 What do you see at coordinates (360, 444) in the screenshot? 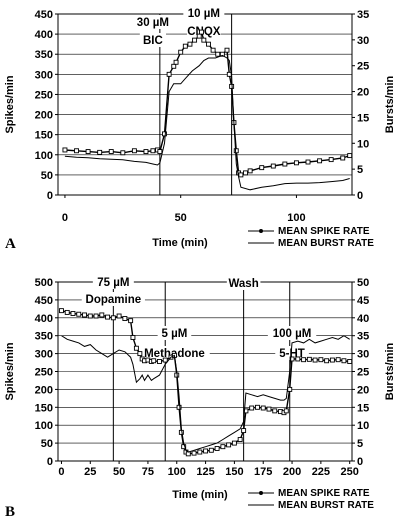
I see `y-tick-label-right: 5` at bounding box center [360, 444].